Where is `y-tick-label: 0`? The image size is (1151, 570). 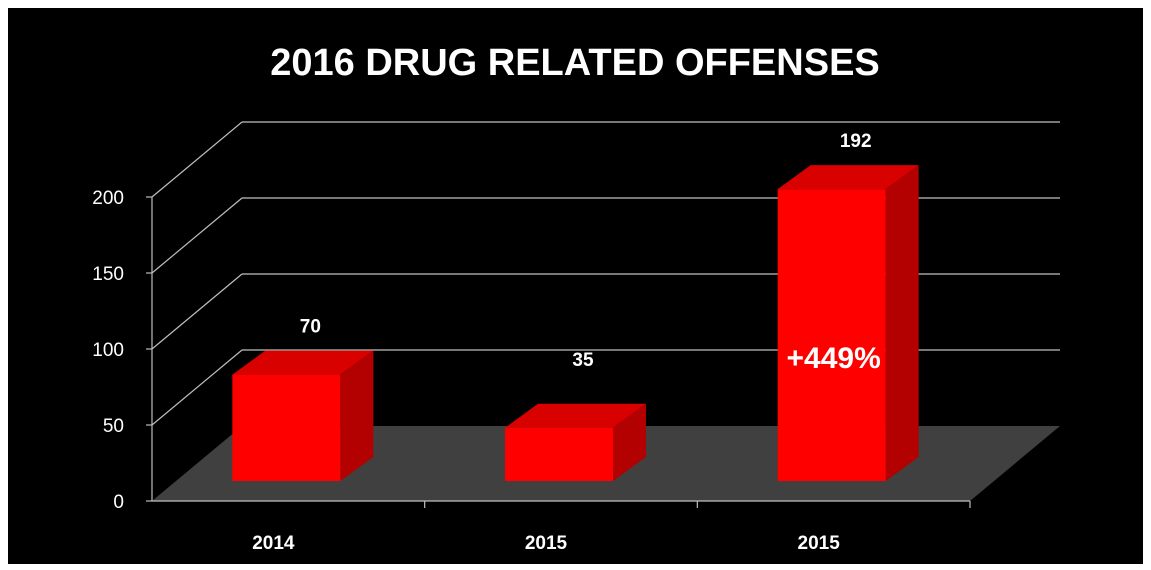
y-tick-label: 0 is located at coordinates (118, 502).